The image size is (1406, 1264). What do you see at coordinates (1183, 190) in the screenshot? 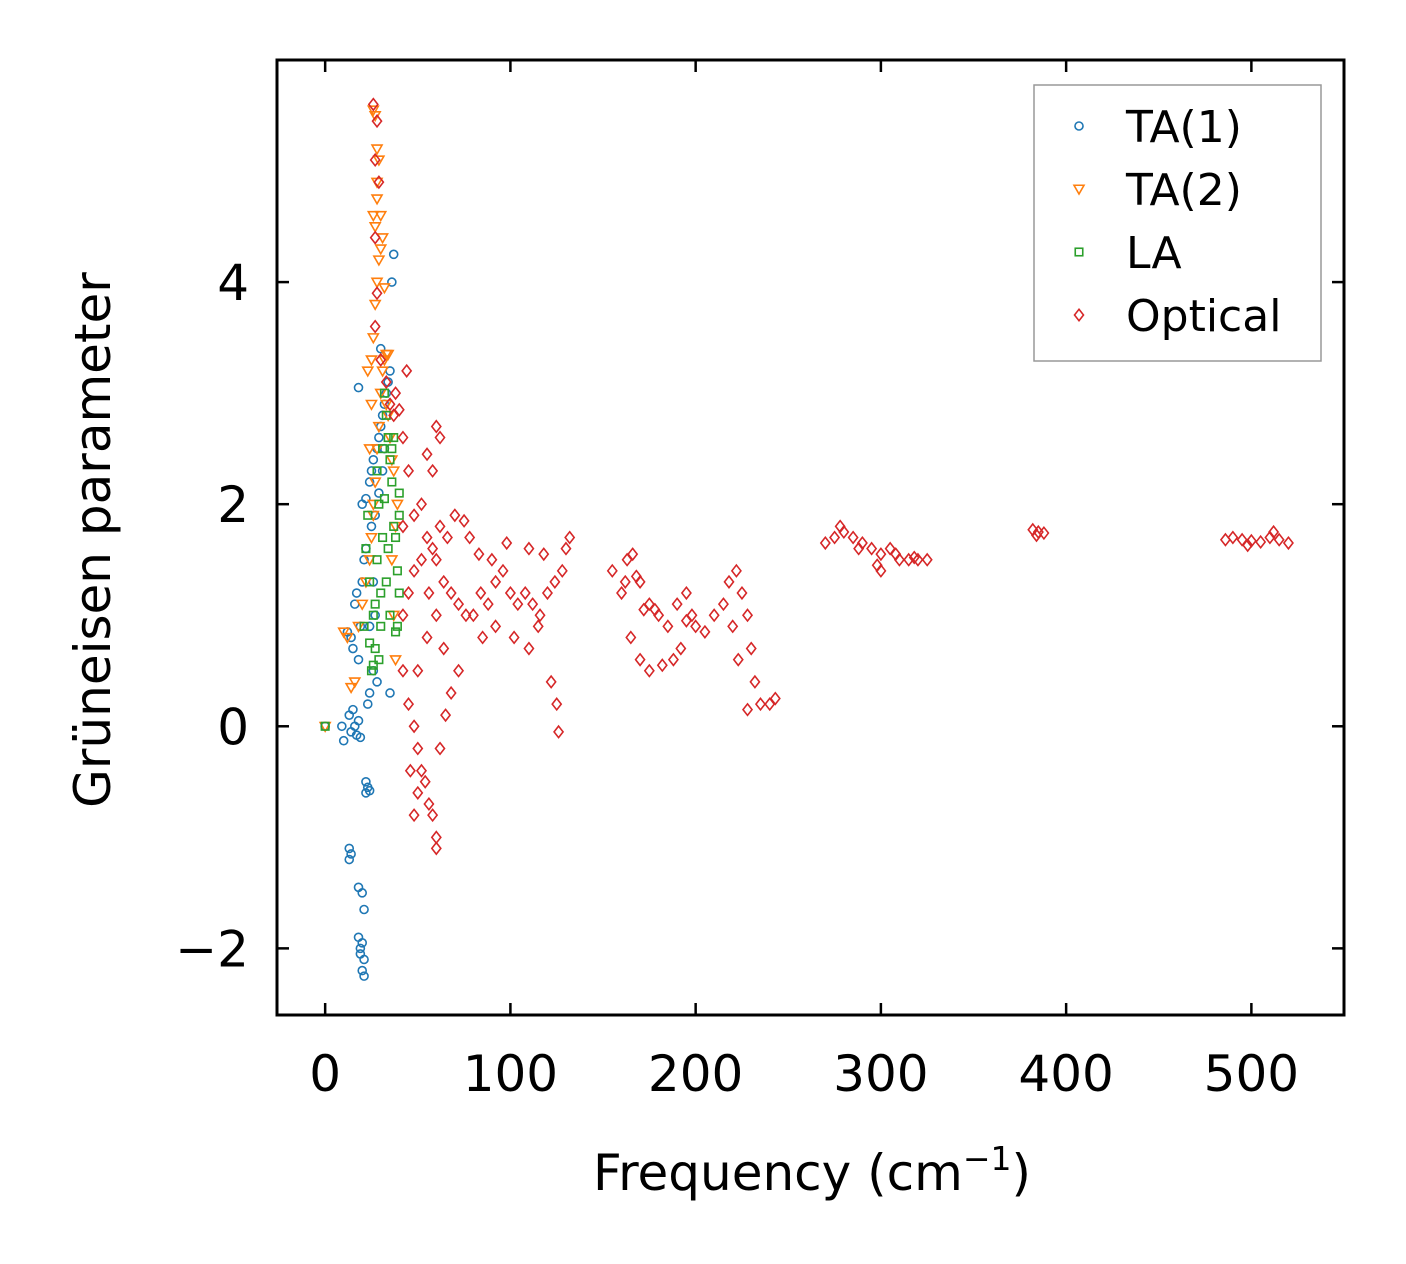
I see `legend-label: TA(2)` at bounding box center [1183, 190].